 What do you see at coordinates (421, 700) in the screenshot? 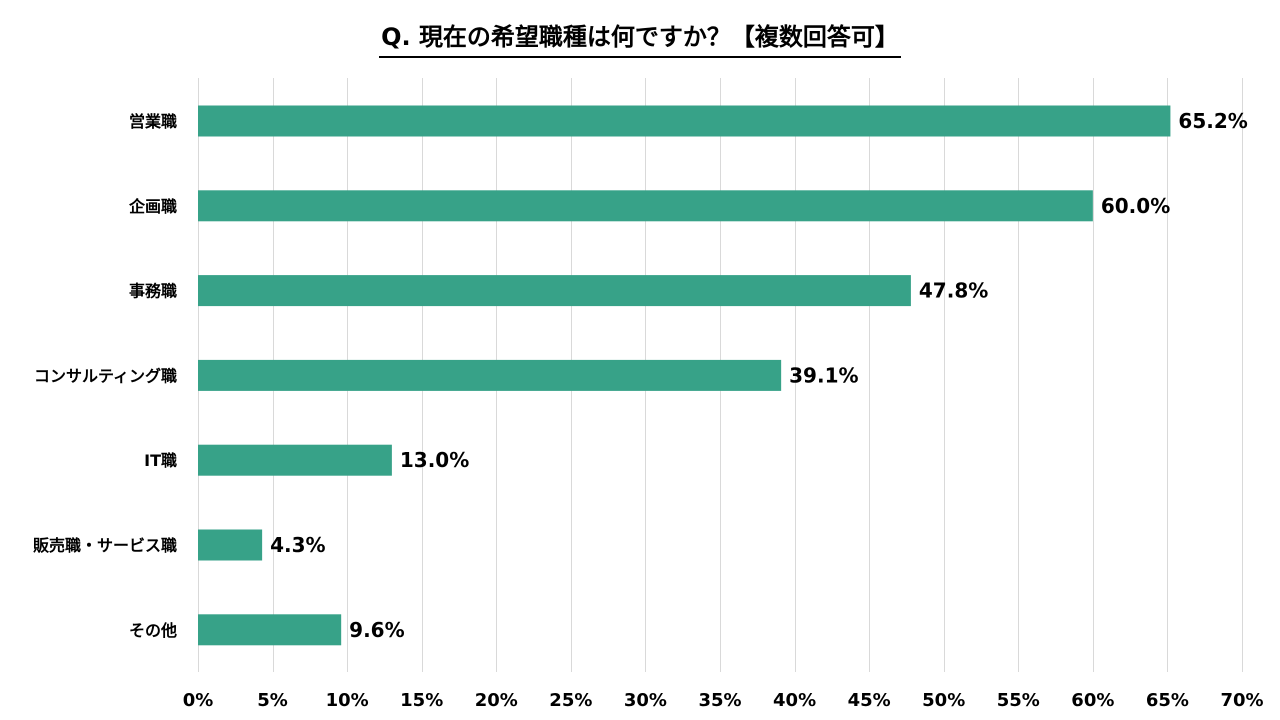
I see `x-tick-label: 15%` at bounding box center [421, 700].